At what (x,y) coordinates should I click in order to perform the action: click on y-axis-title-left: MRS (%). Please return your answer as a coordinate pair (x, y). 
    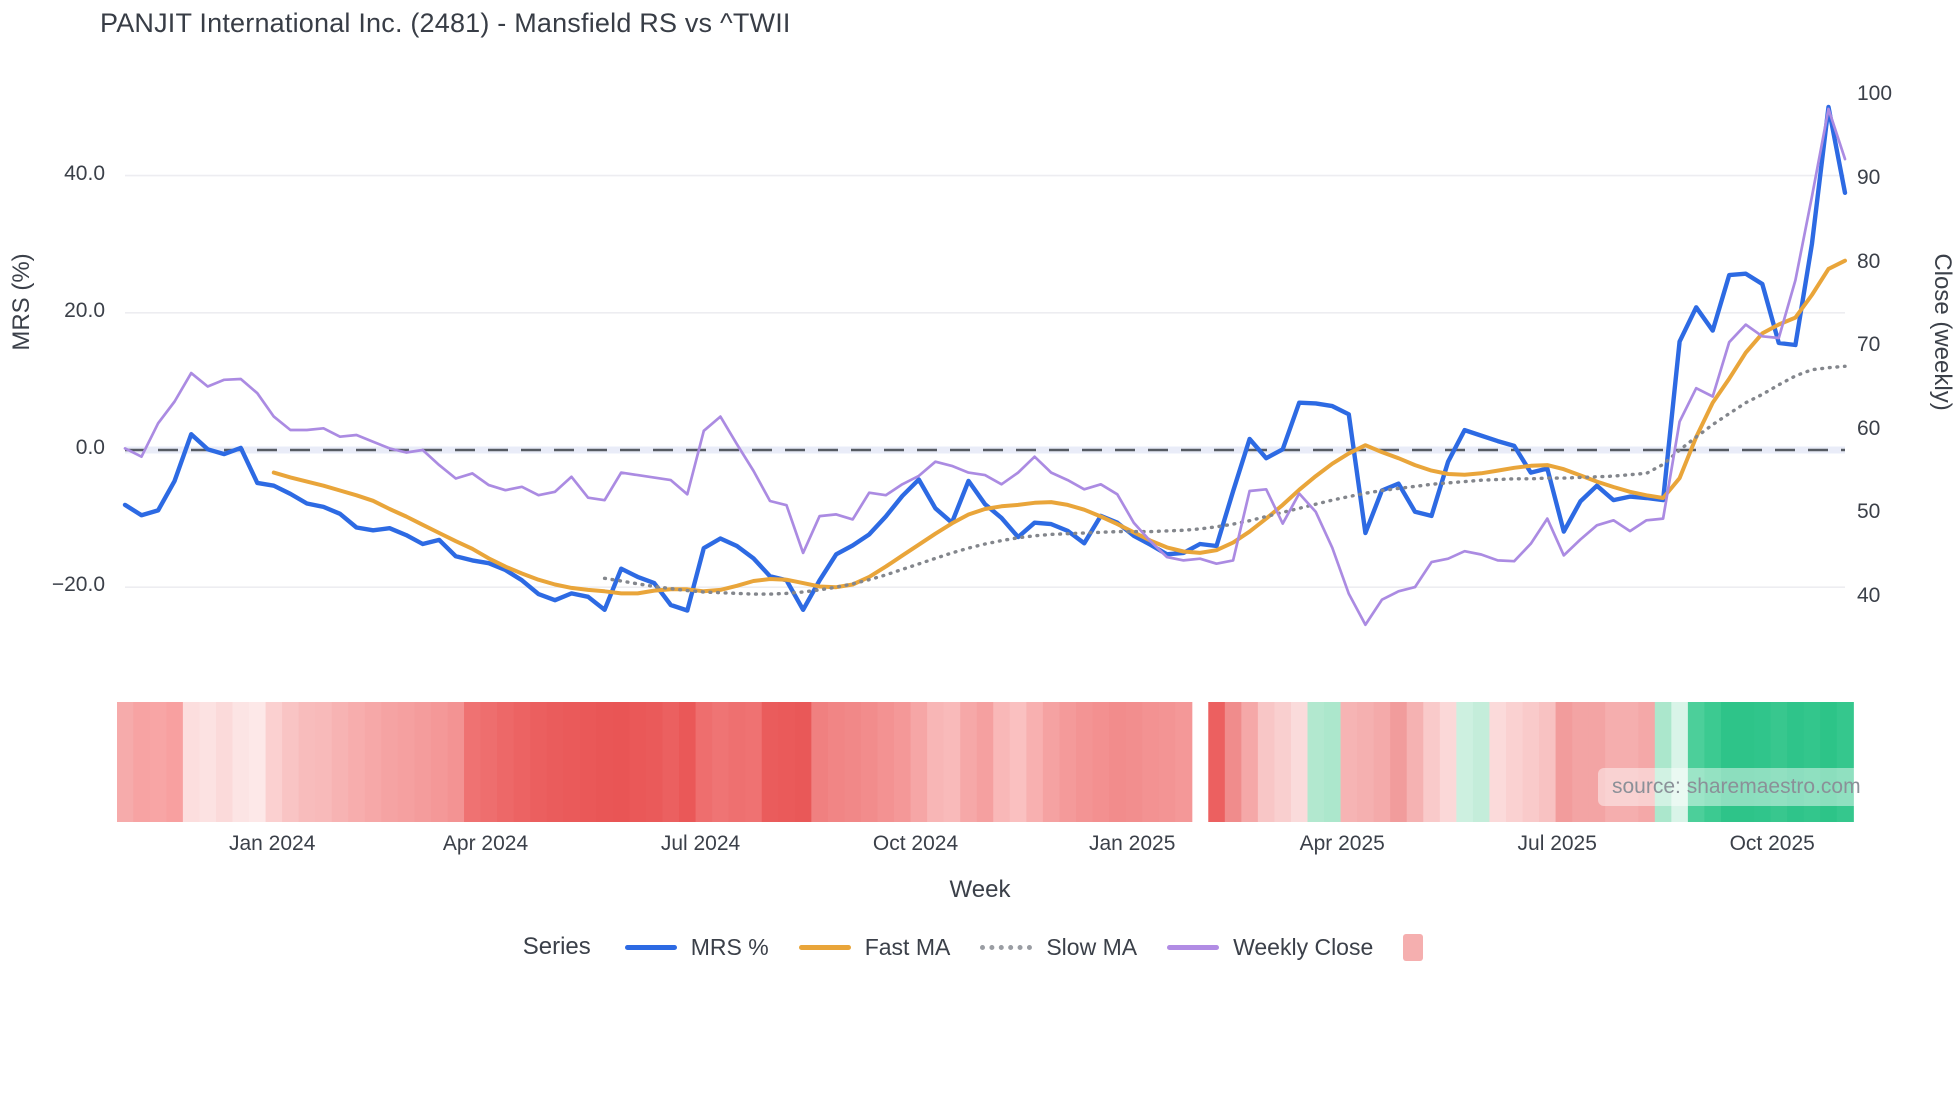
    Looking at the image, I should click on (21, 302).